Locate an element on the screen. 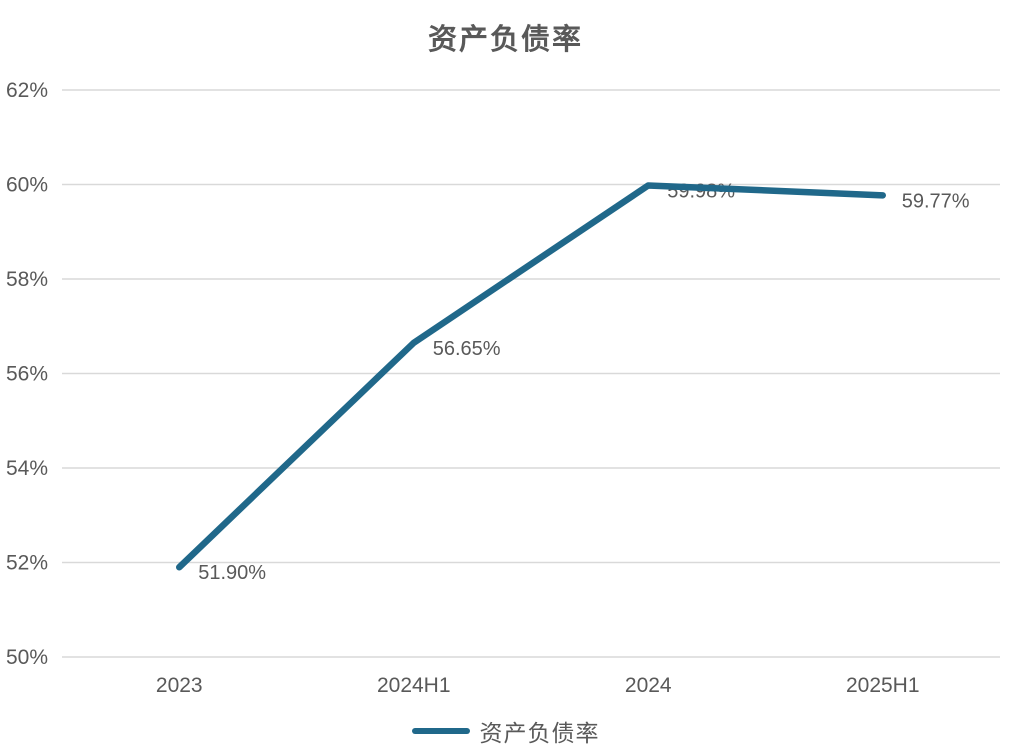 Image resolution: width=1011 pixels, height=755 pixels. y-axis-tick-label: 62% is located at coordinates (27, 90).